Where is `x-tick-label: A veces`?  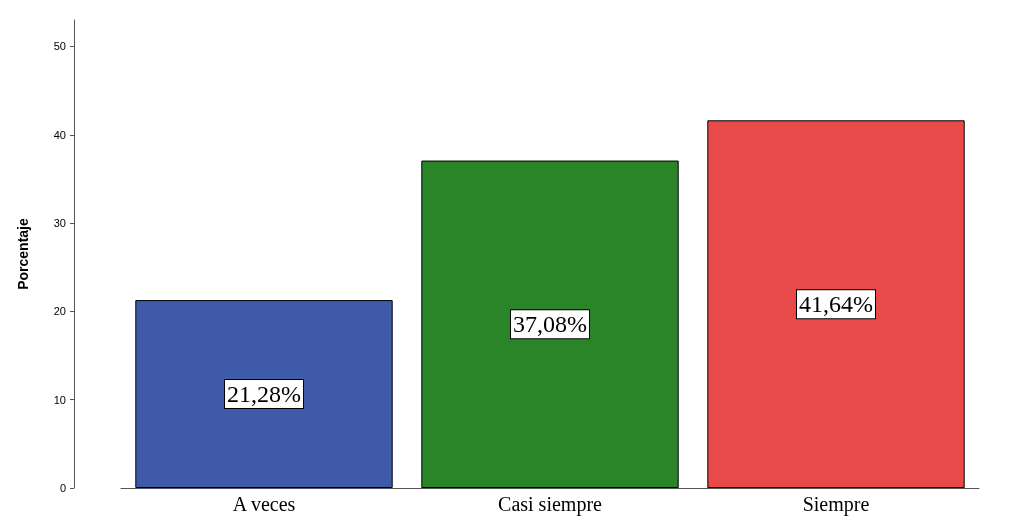
x-tick-label: A veces is located at coordinates (264, 504).